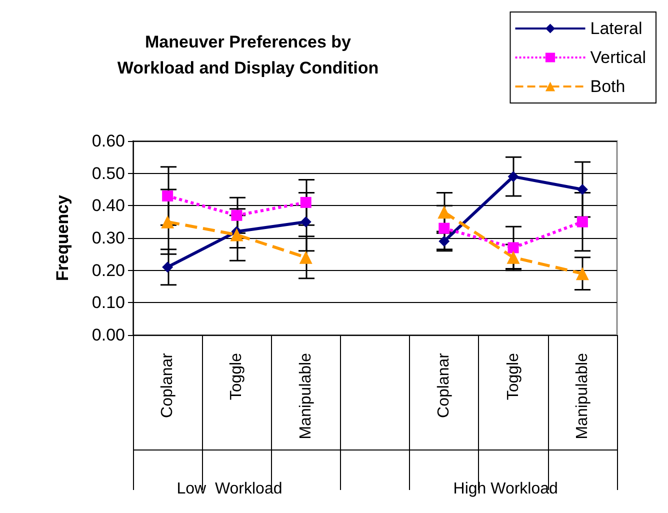 Image resolution: width=668 pixels, height=513 pixels. Describe the element at coordinates (108, 302) in the screenshot. I see `y-tick-label: 0.10` at that location.